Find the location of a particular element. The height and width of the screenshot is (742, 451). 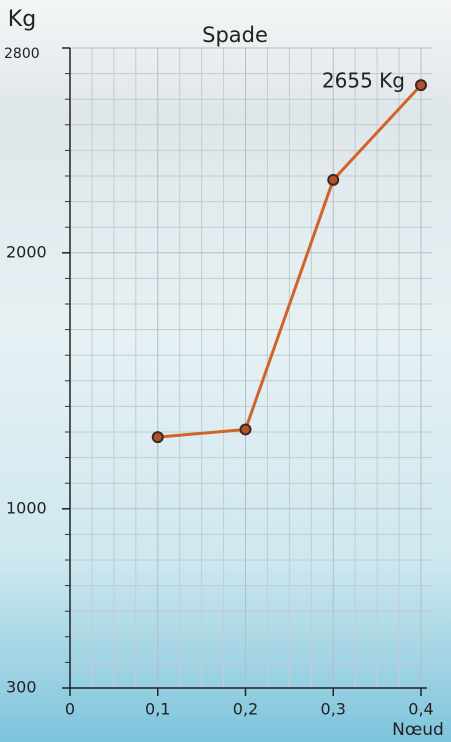

x-tick-label: 0,1 is located at coordinates (157, 709).